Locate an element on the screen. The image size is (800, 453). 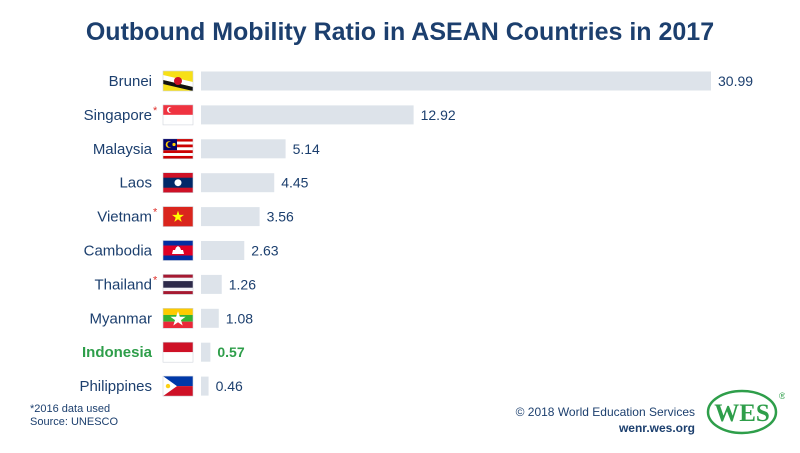
bar-cambodia is located at coordinates (223, 250).